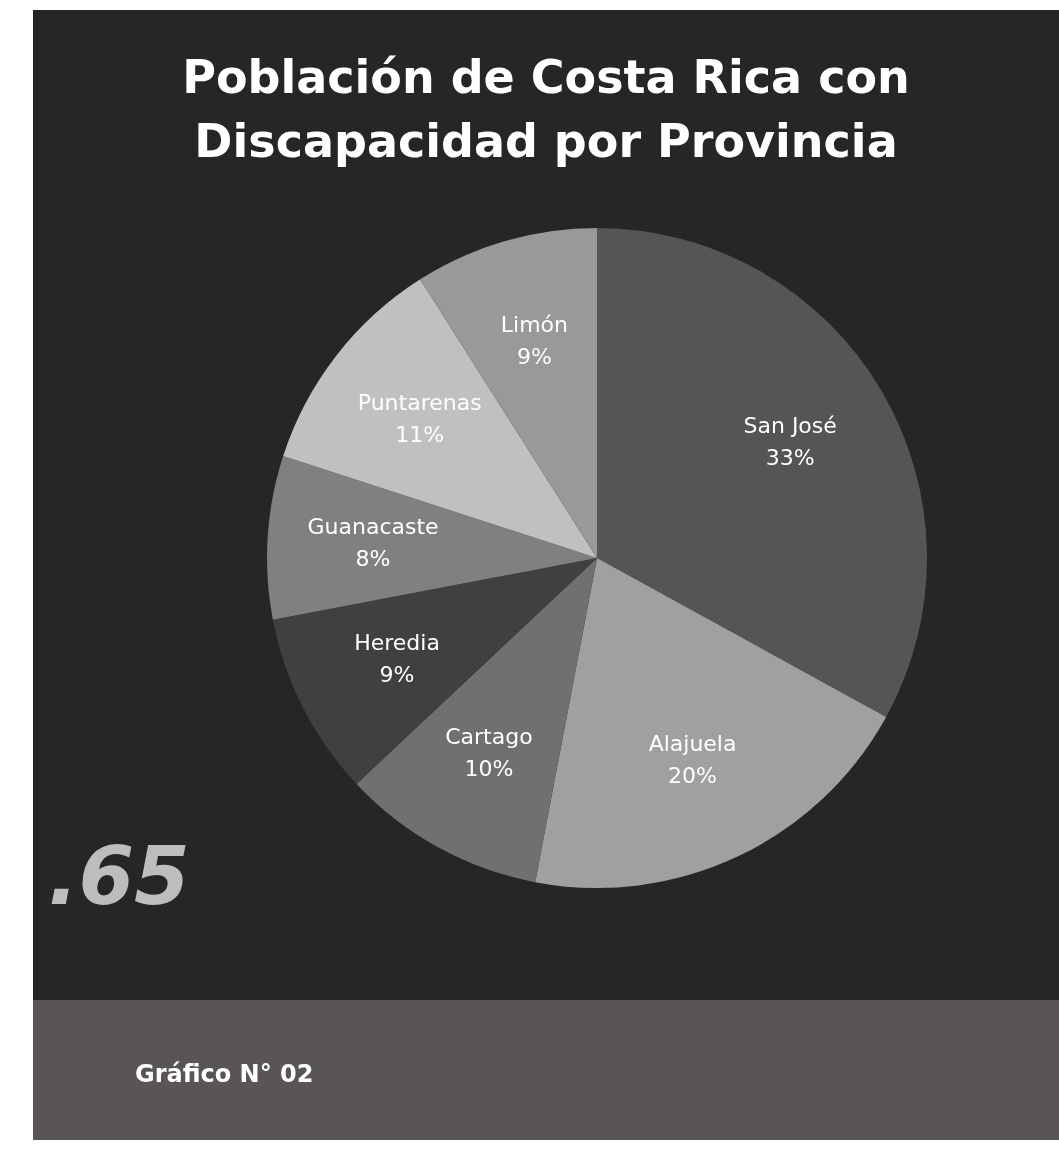  What do you see at coordinates (373, 558) in the screenshot?
I see `data-label: 8%` at bounding box center [373, 558].